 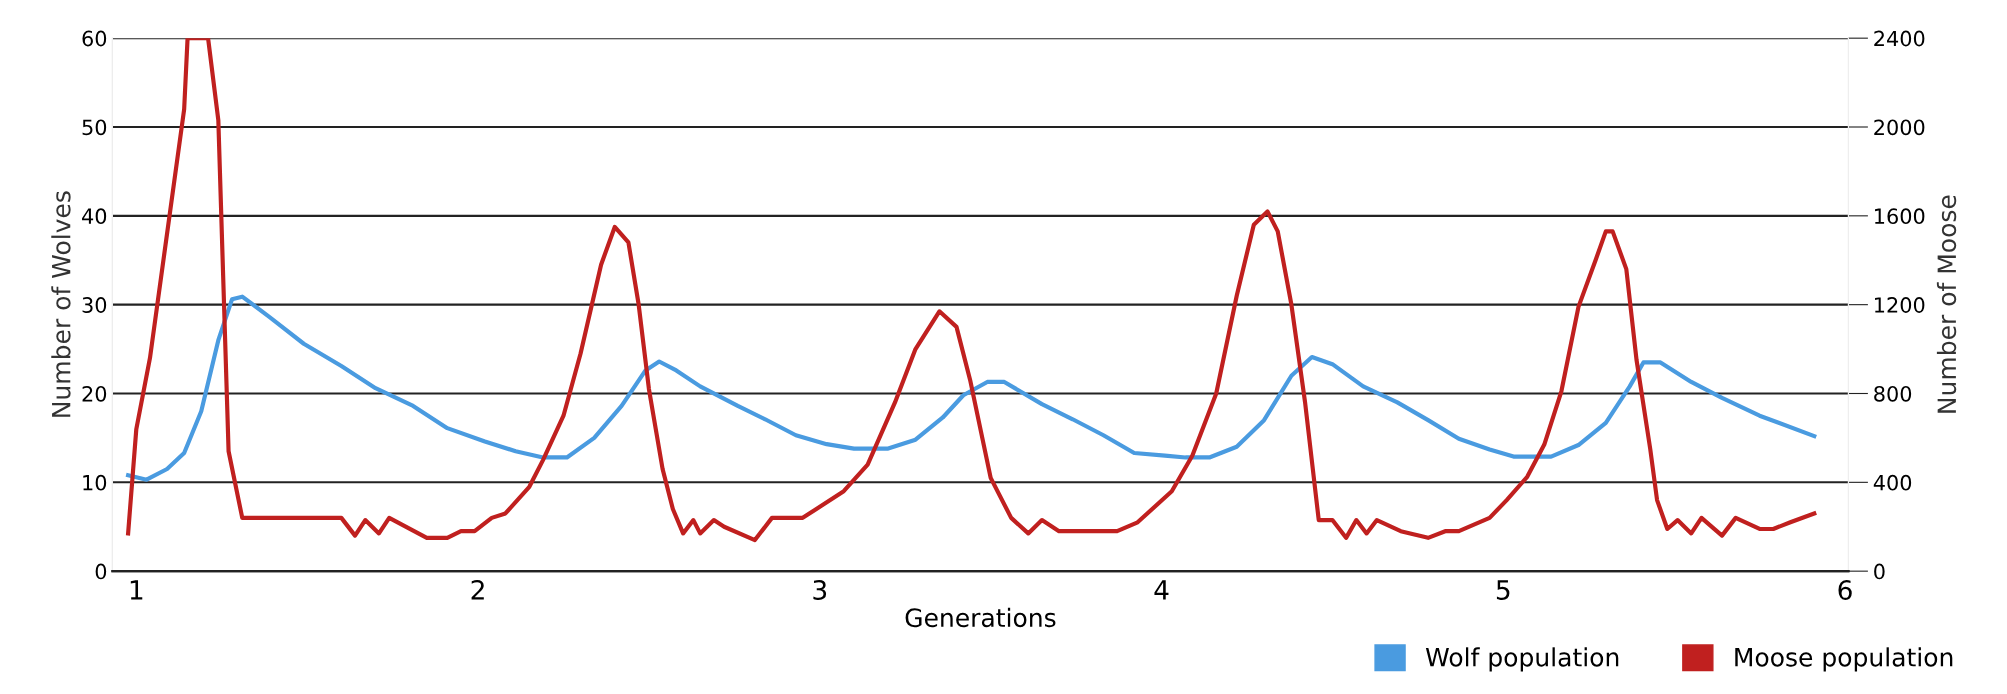 I want to click on y-tick-label: 10, so click(x=95, y=482).